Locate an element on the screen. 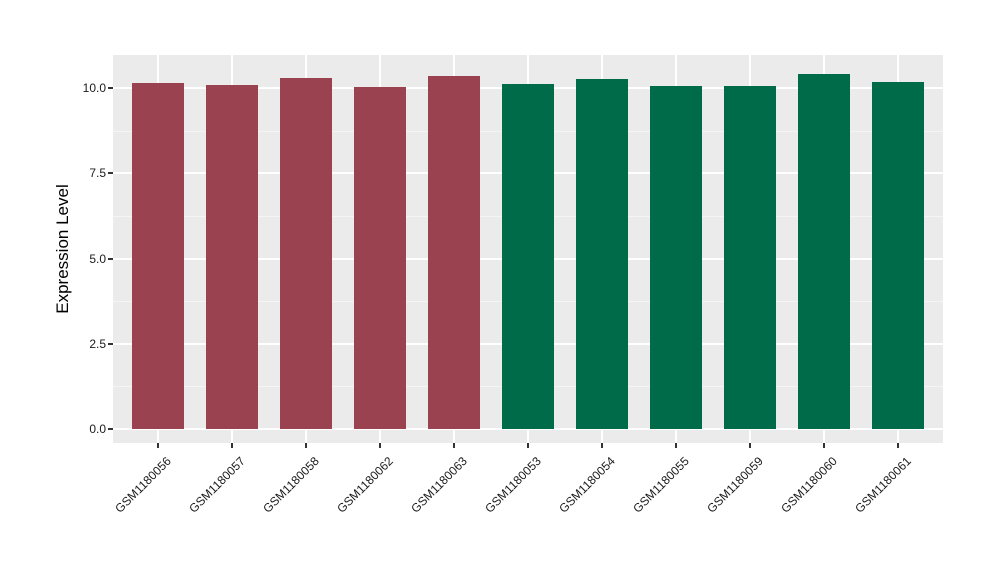 This screenshot has width=1000, height=580. y-tick-label: 2.5 is located at coordinates (97, 343).